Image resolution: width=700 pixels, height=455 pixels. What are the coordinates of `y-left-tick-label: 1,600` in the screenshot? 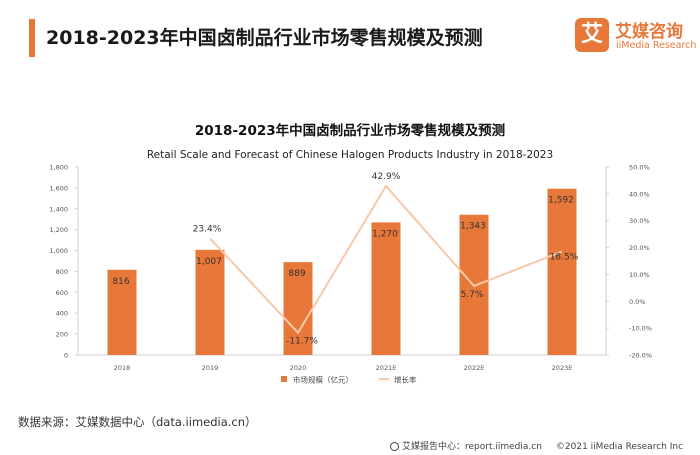 It's located at (58, 188).